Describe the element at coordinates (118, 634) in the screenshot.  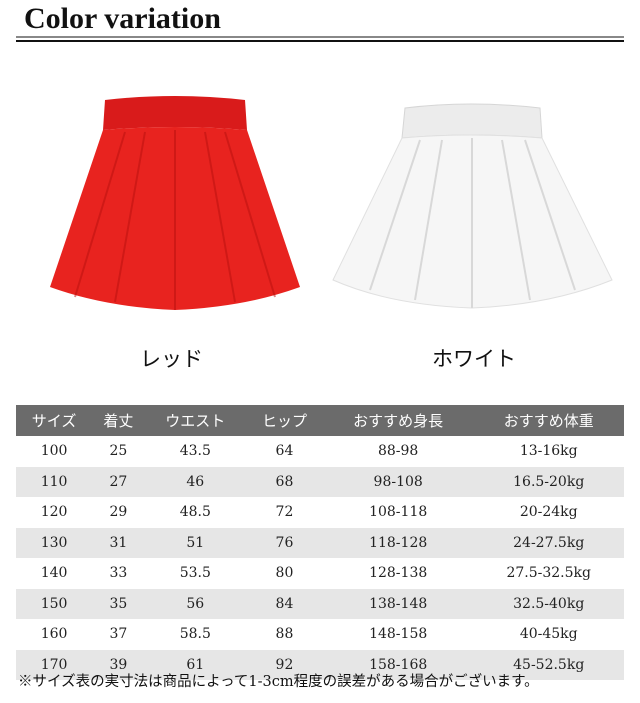
I see `table-cell: 37` at that location.